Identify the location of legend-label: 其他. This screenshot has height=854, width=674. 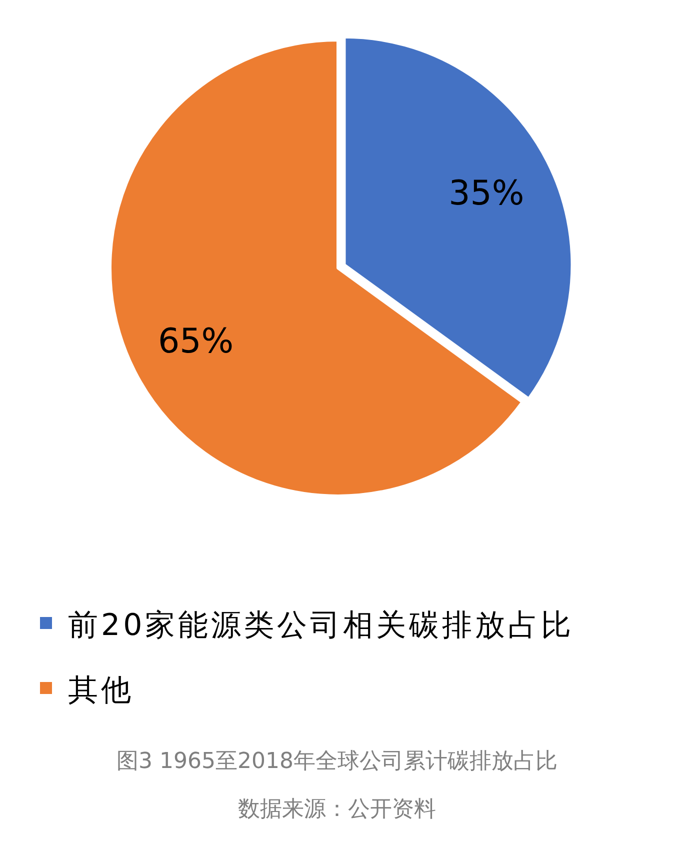
(101, 690).